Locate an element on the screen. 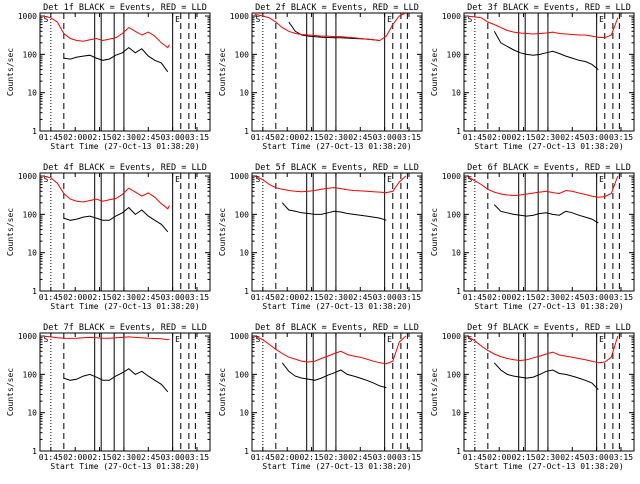 The width and height of the screenshot is (640, 484). panel-title: Det 9f BLACK = Events, RED = LLD is located at coordinates (549, 328).